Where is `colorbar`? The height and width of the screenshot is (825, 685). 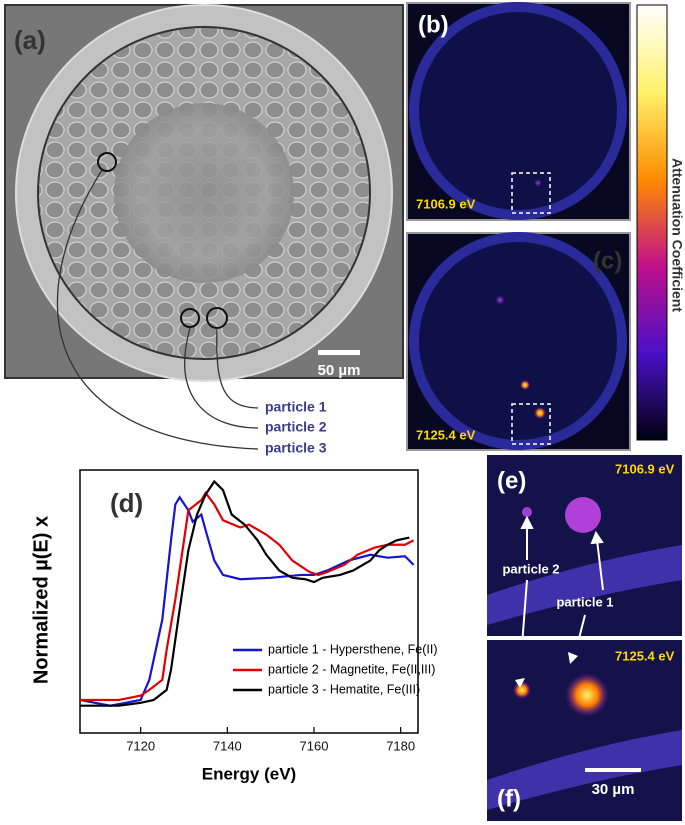 colorbar is located at coordinates (652, 222).